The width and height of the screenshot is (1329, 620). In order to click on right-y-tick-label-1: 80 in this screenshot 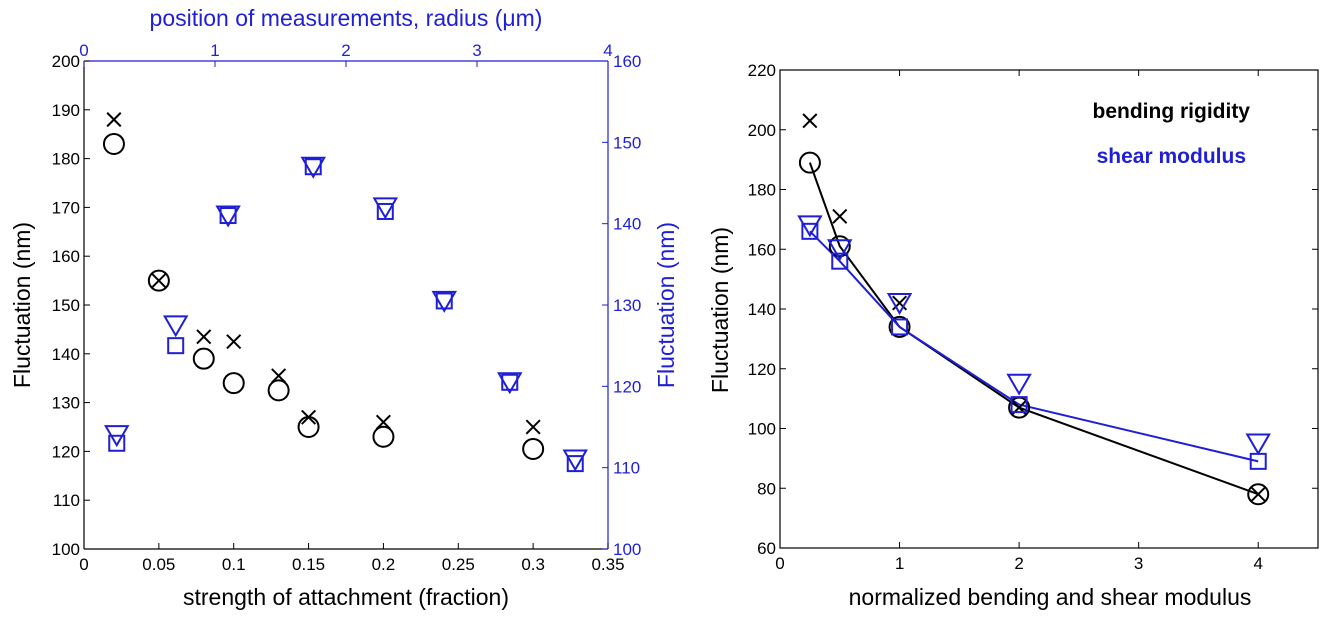, I will do `click(766, 488)`.